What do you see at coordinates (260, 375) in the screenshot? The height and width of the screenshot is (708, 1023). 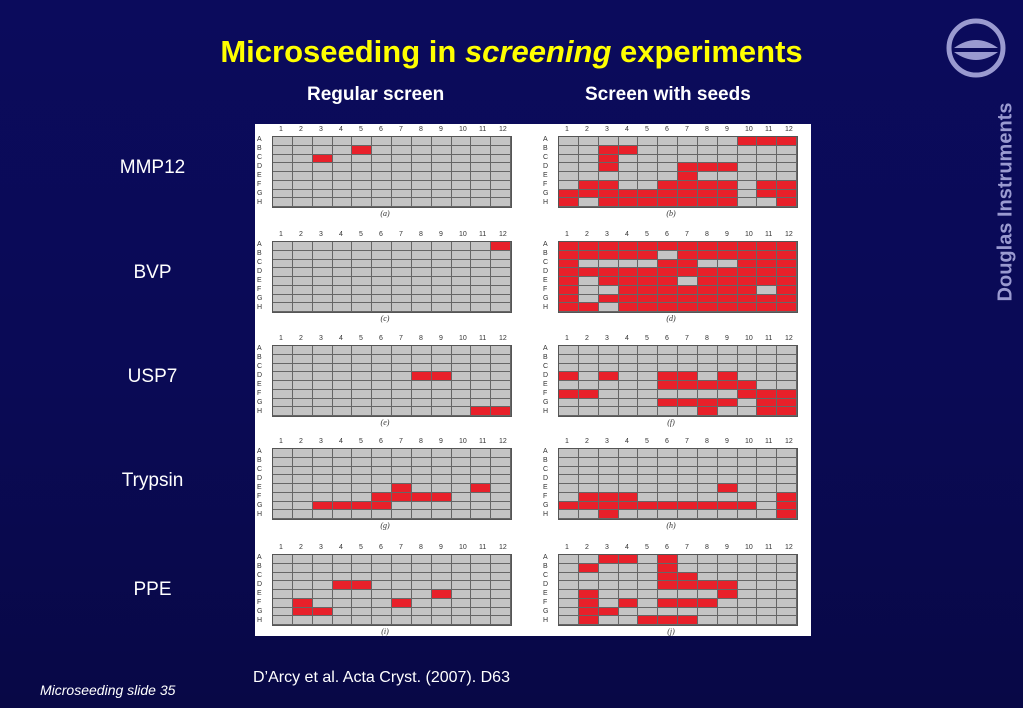 I see `plate-row-letter: D` at bounding box center [260, 375].